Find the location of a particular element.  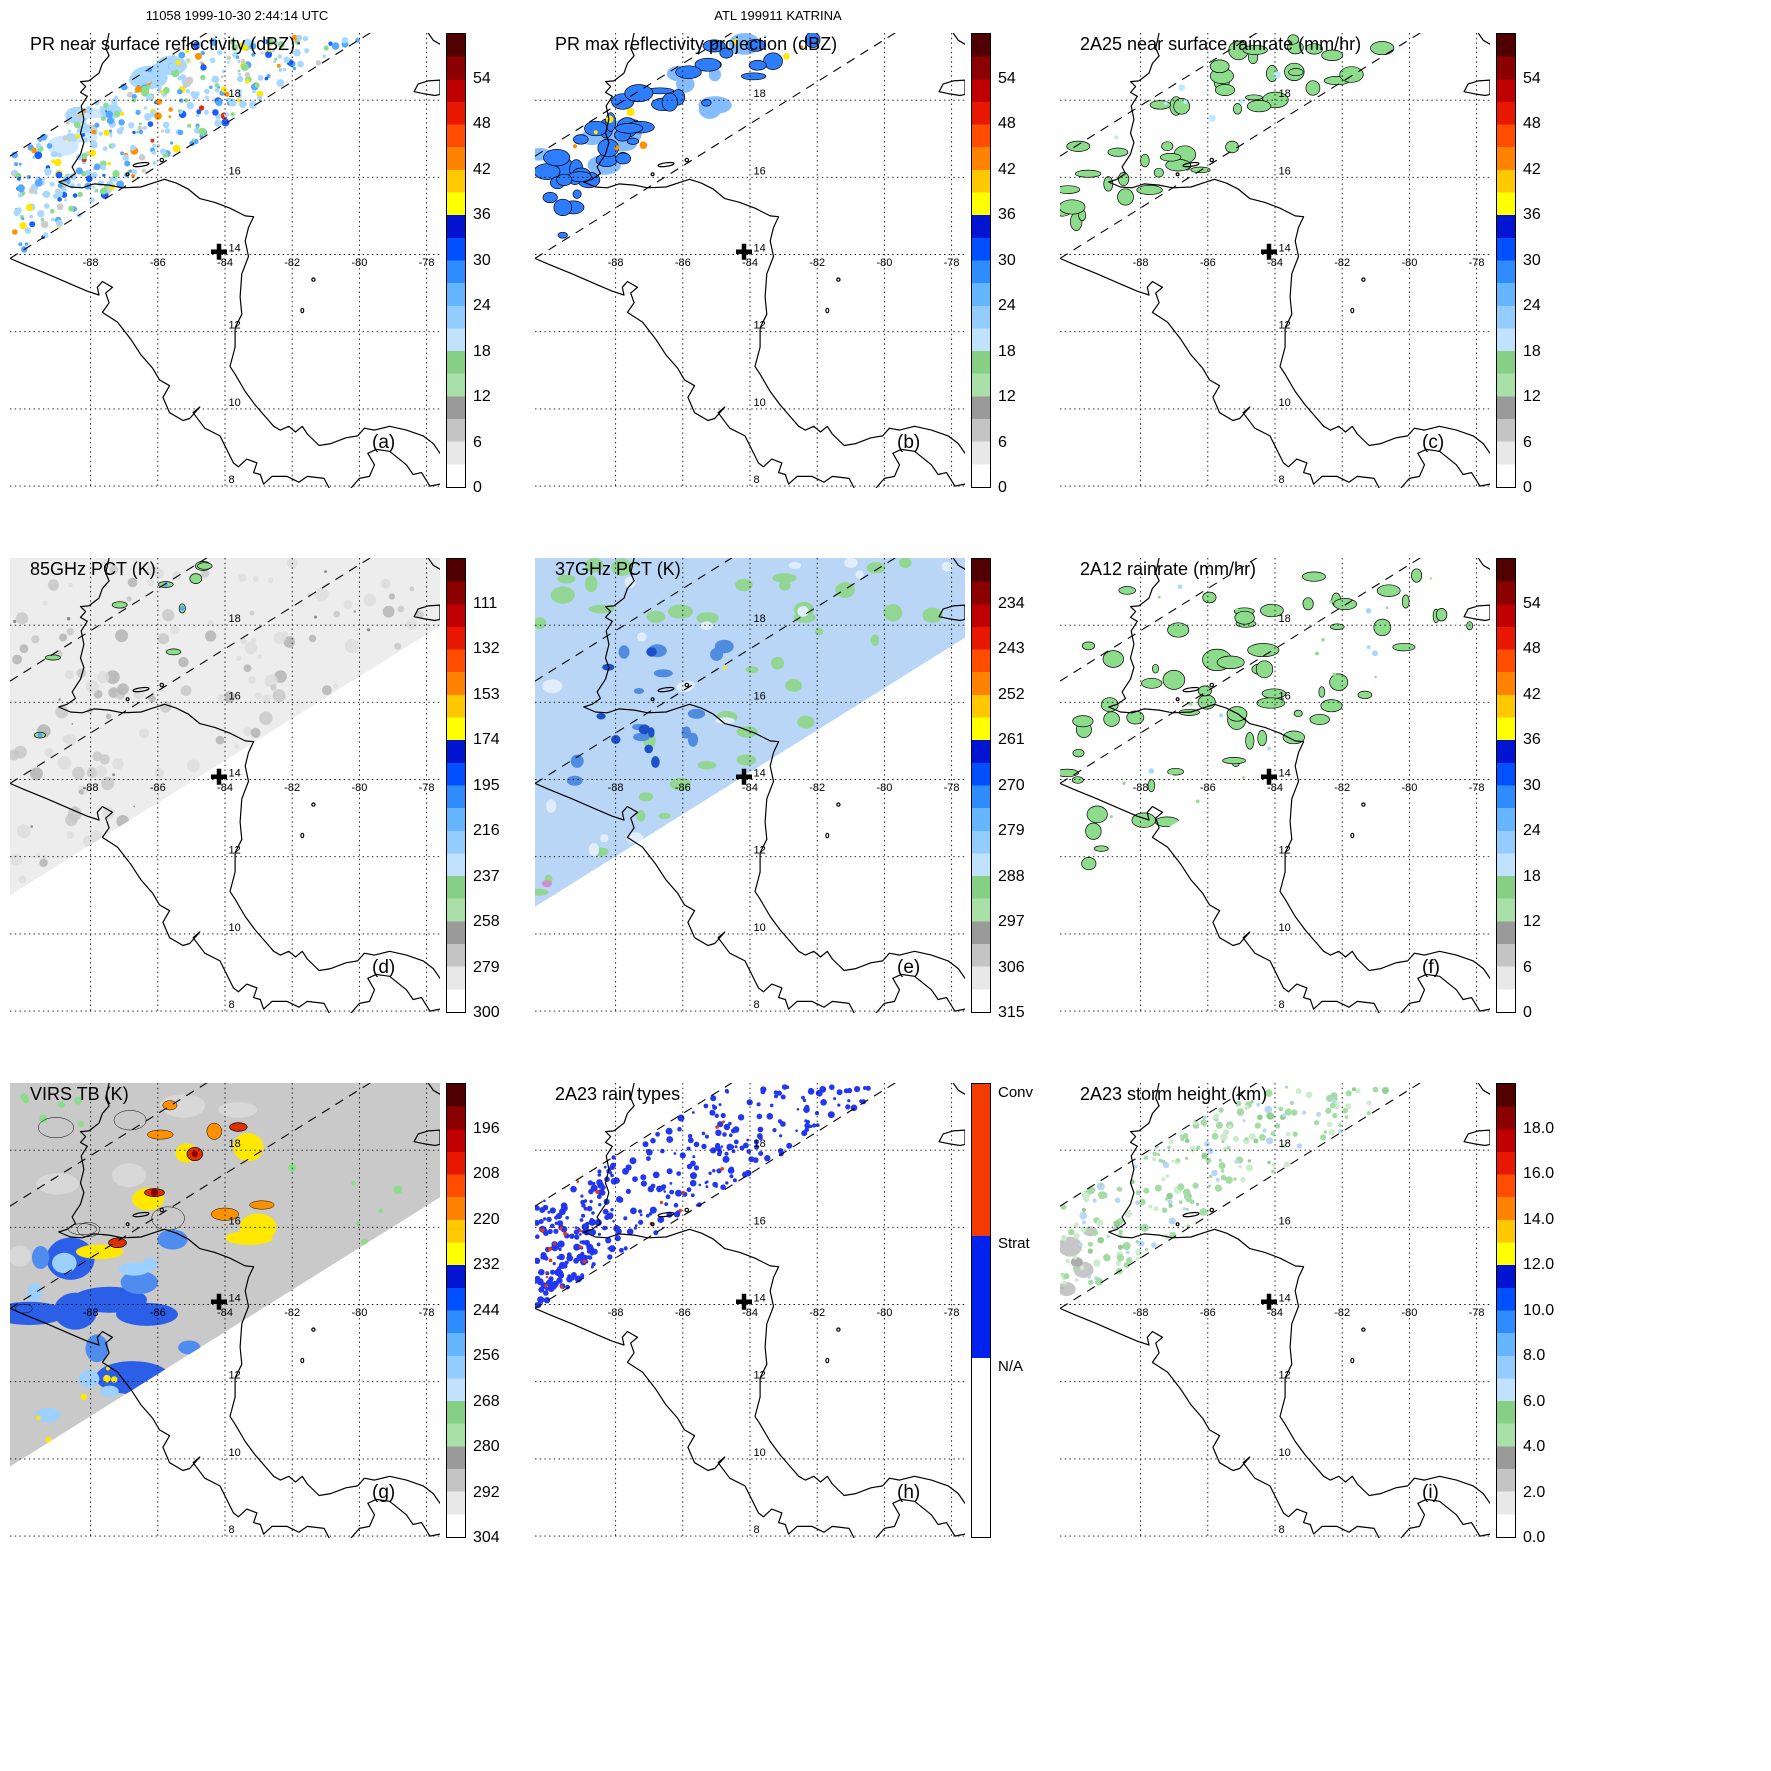

colorbar-tick: 153 is located at coordinates (486, 694).